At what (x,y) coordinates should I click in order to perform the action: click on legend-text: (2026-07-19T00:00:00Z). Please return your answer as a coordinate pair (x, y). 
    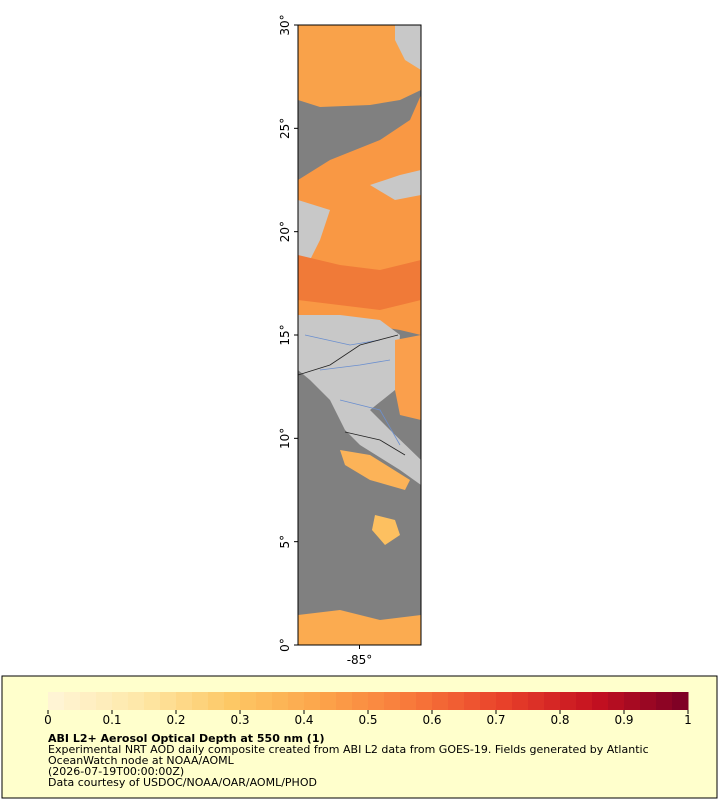
    Looking at the image, I should click on (116, 771).